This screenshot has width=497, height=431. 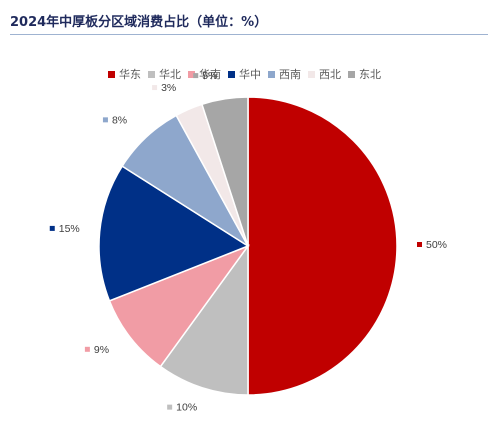 What do you see at coordinates (170, 74) in the screenshot?
I see `legend-label: 华北` at bounding box center [170, 74].